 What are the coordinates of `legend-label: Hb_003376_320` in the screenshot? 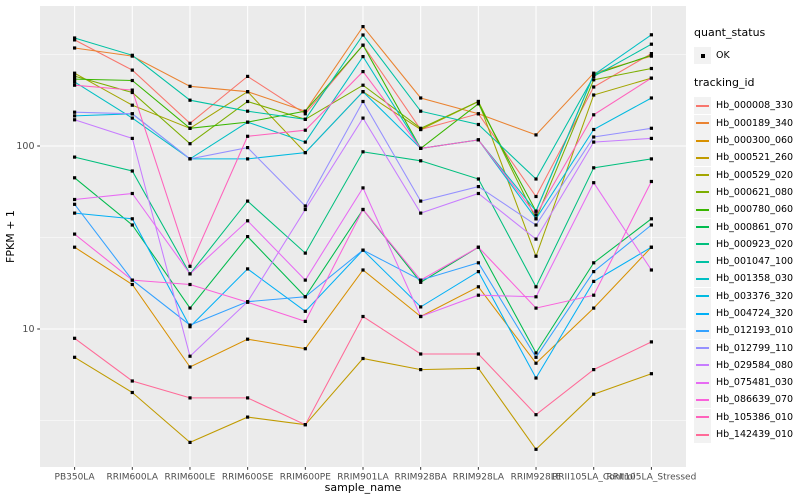 It's located at (755, 296).